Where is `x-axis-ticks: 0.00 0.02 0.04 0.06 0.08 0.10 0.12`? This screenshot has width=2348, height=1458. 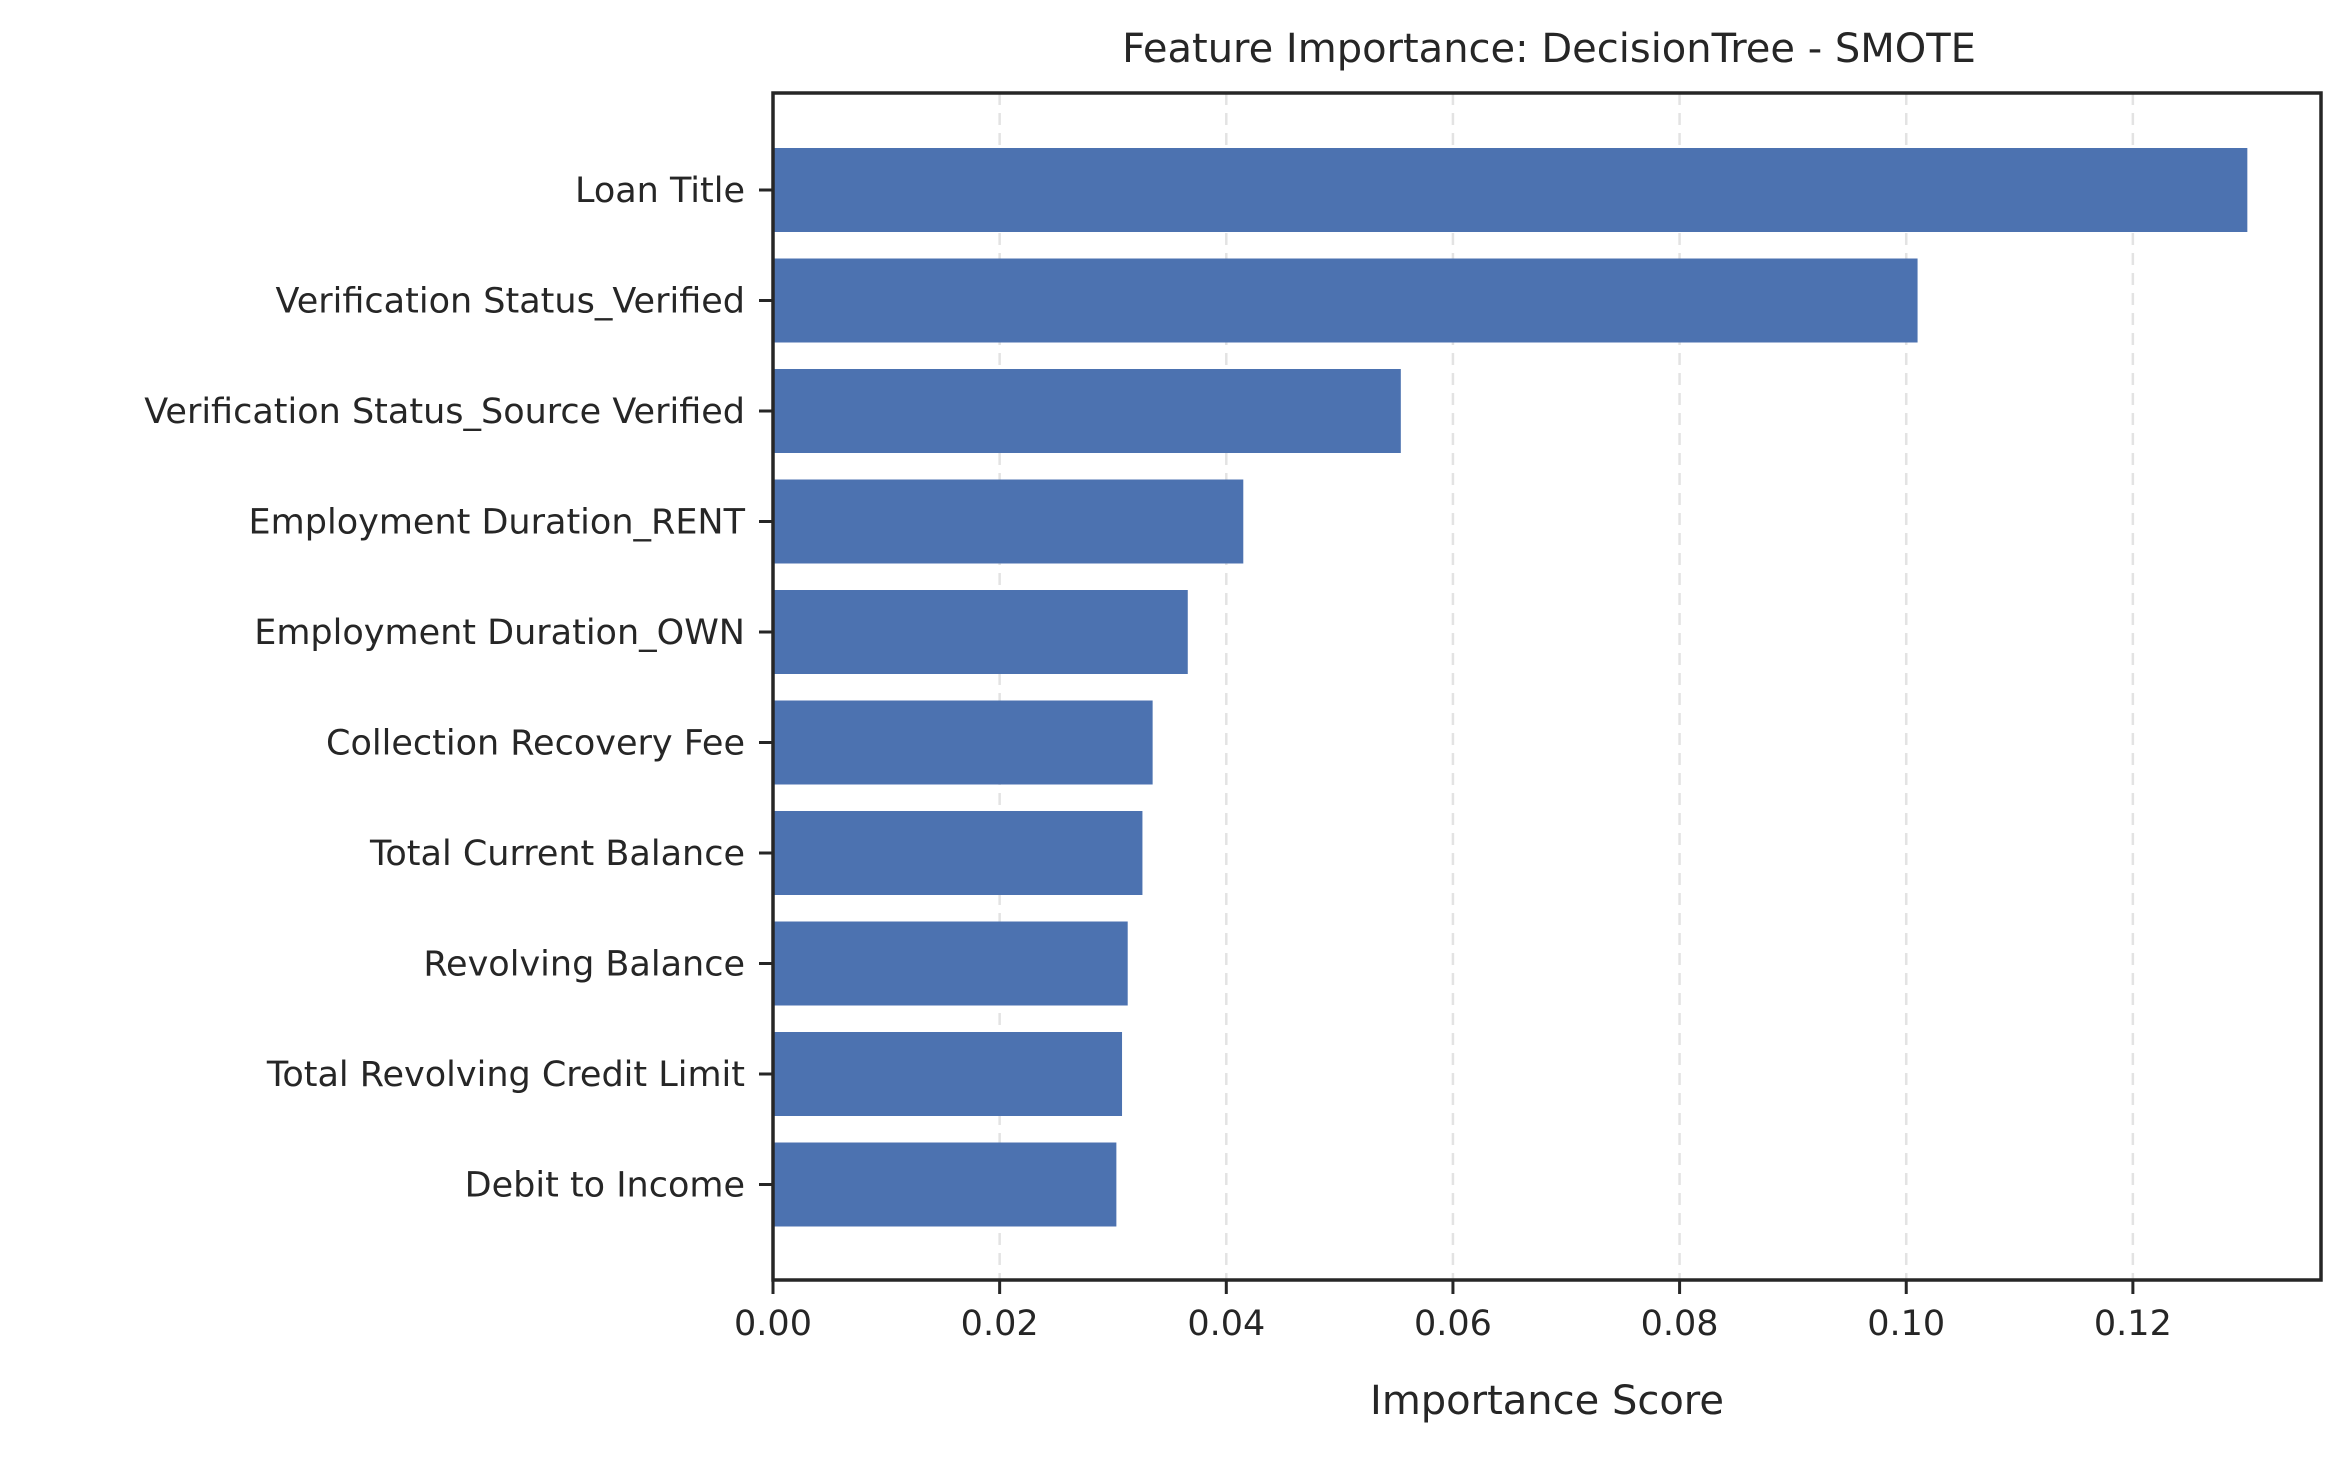 x-axis-ticks: 0.00 0.02 0.04 0.06 0.08 0.10 0.12 is located at coordinates (1453, 1312).